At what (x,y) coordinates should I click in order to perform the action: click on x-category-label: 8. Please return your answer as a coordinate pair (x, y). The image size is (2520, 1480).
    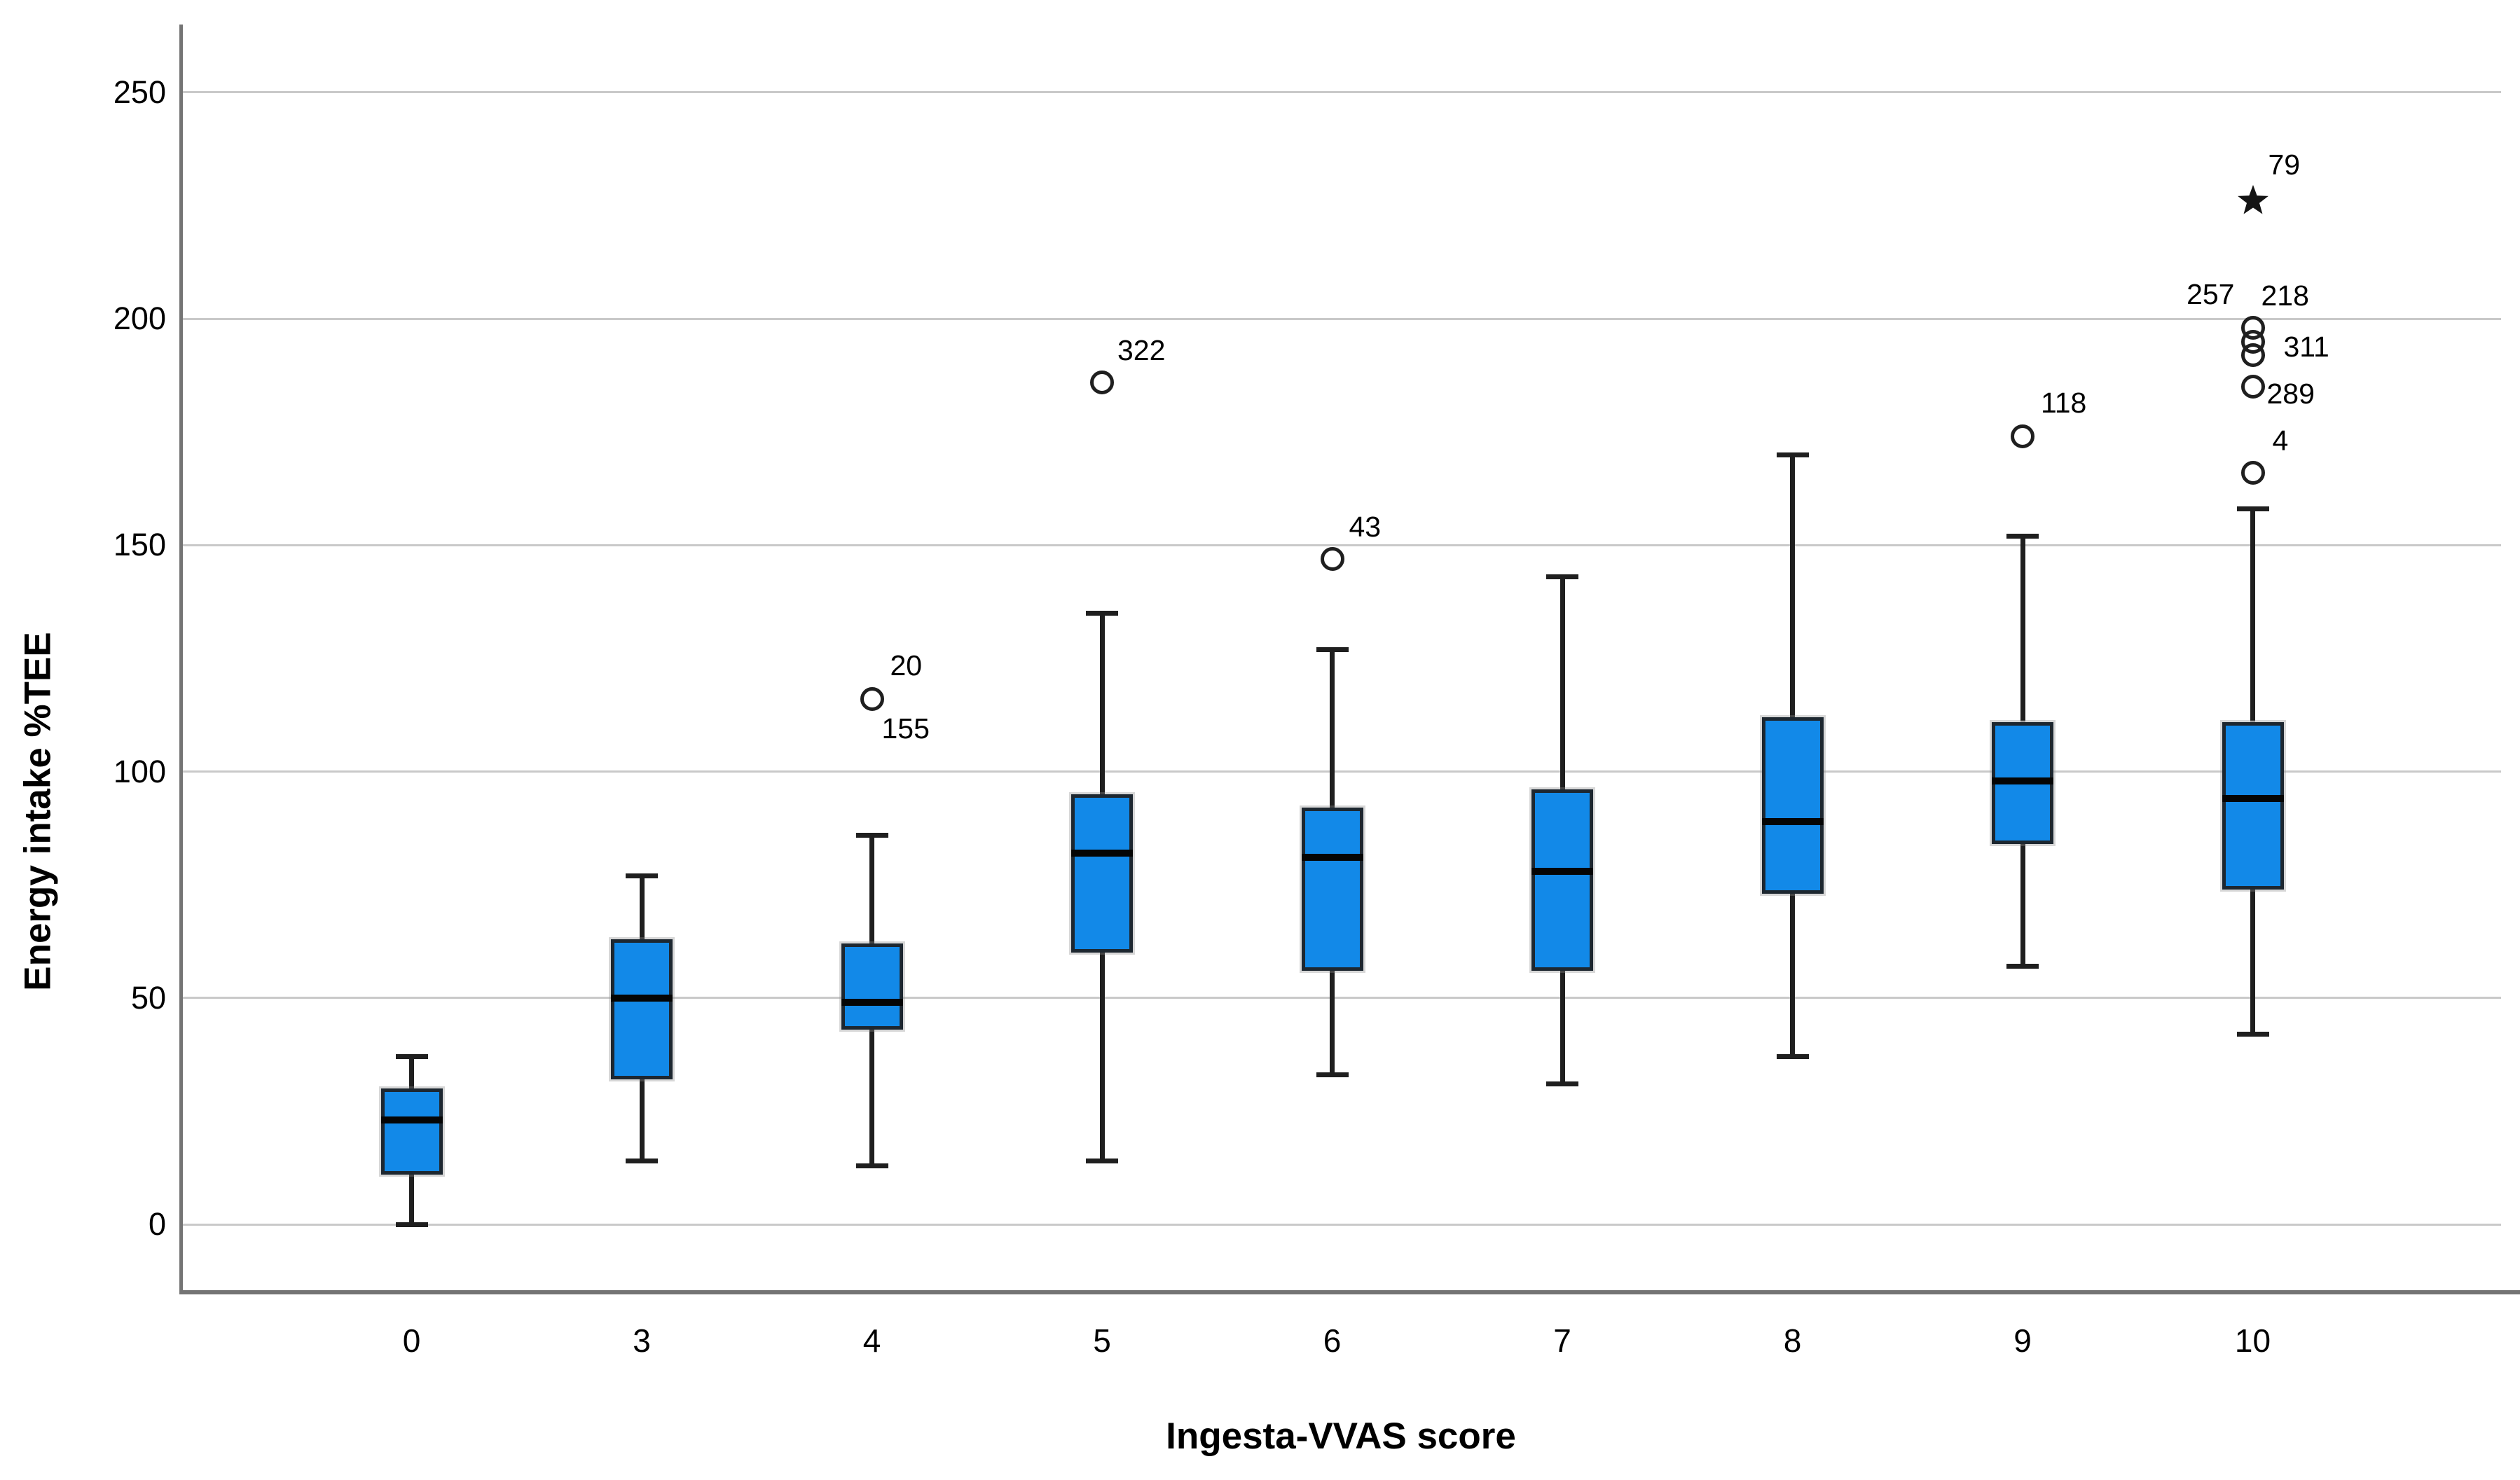
    Looking at the image, I should click on (1793, 1341).